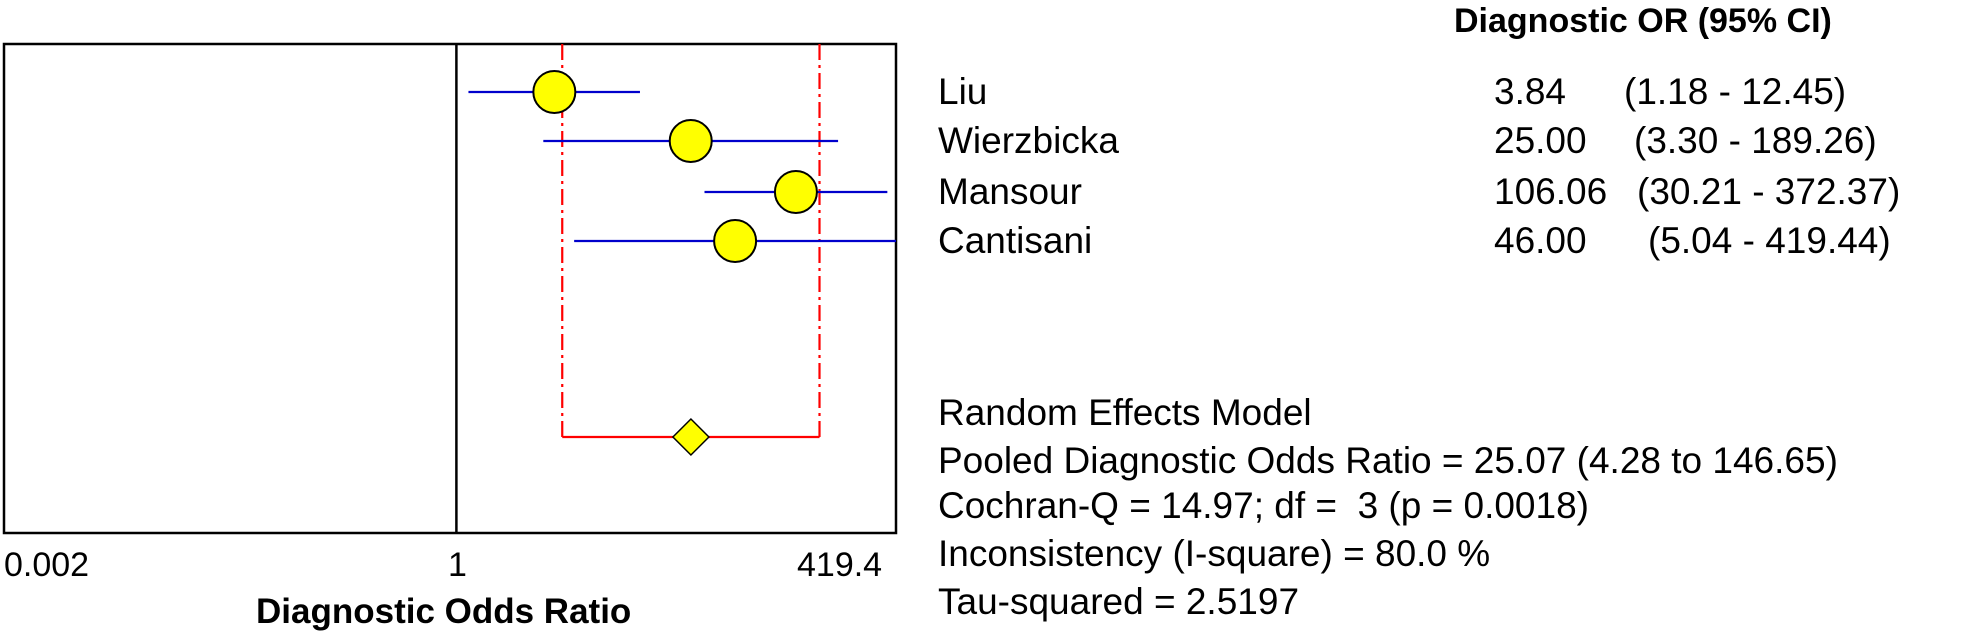  I want to click on study-or: 3.84, so click(1530, 91).